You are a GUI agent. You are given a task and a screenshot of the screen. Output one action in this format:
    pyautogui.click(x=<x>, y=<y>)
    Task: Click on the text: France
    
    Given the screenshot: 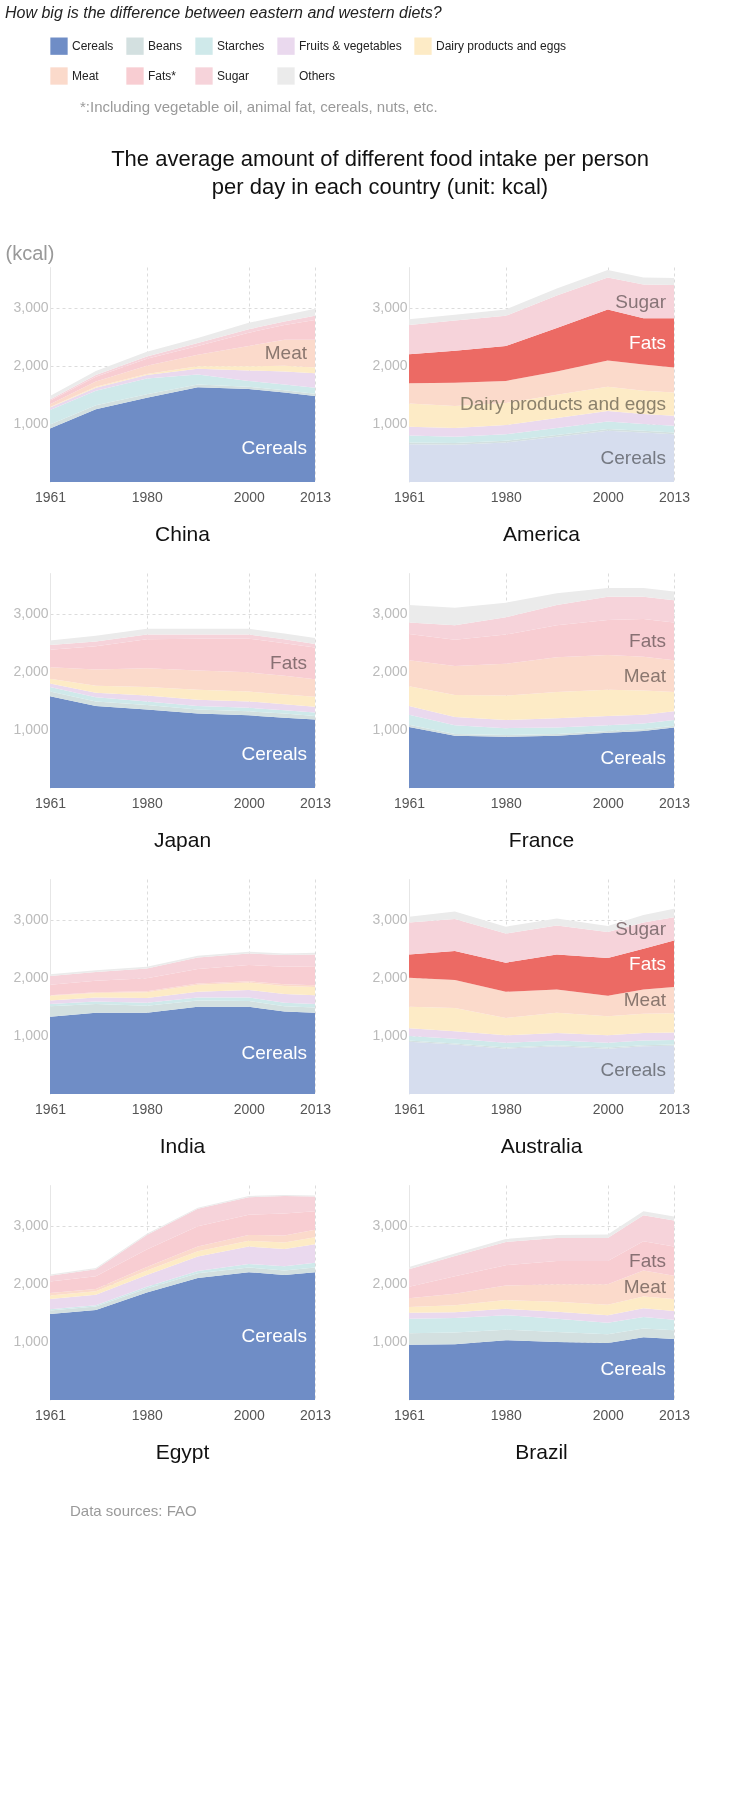 What is the action you would take?
    pyautogui.click(x=541, y=839)
    